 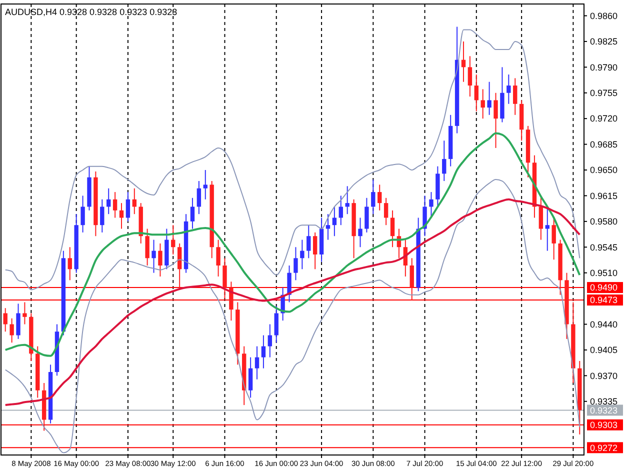 I want to click on ref-line-label: 0.9473, so click(x=604, y=300).